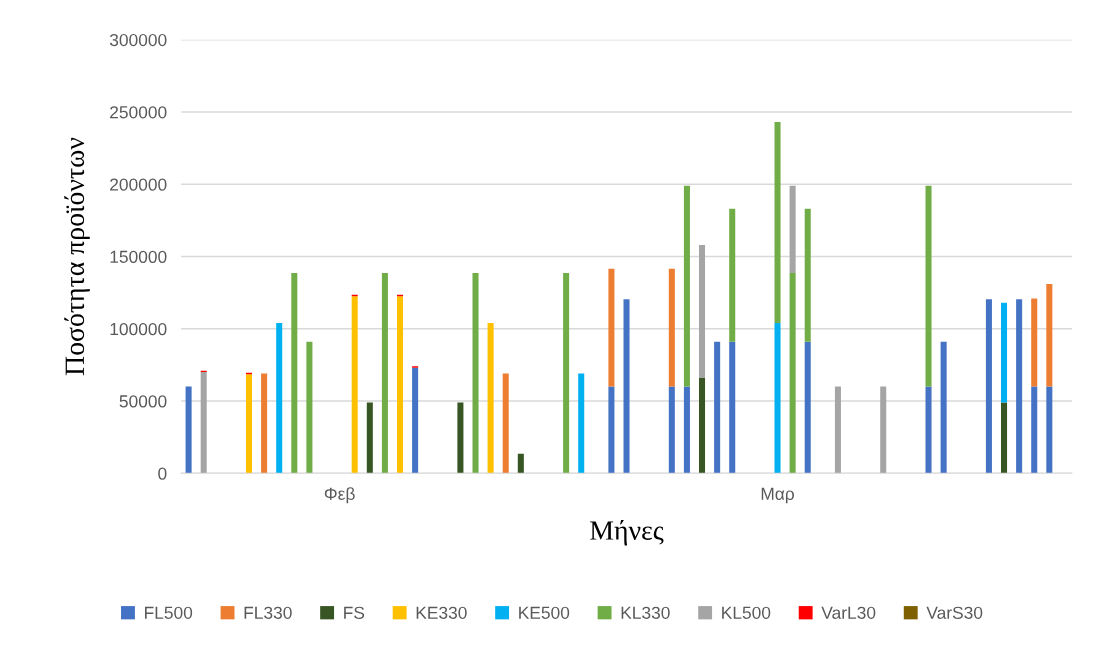 The height and width of the screenshot is (651, 1104). What do you see at coordinates (138, 184) in the screenshot?
I see `y-tick-label: 200000` at bounding box center [138, 184].